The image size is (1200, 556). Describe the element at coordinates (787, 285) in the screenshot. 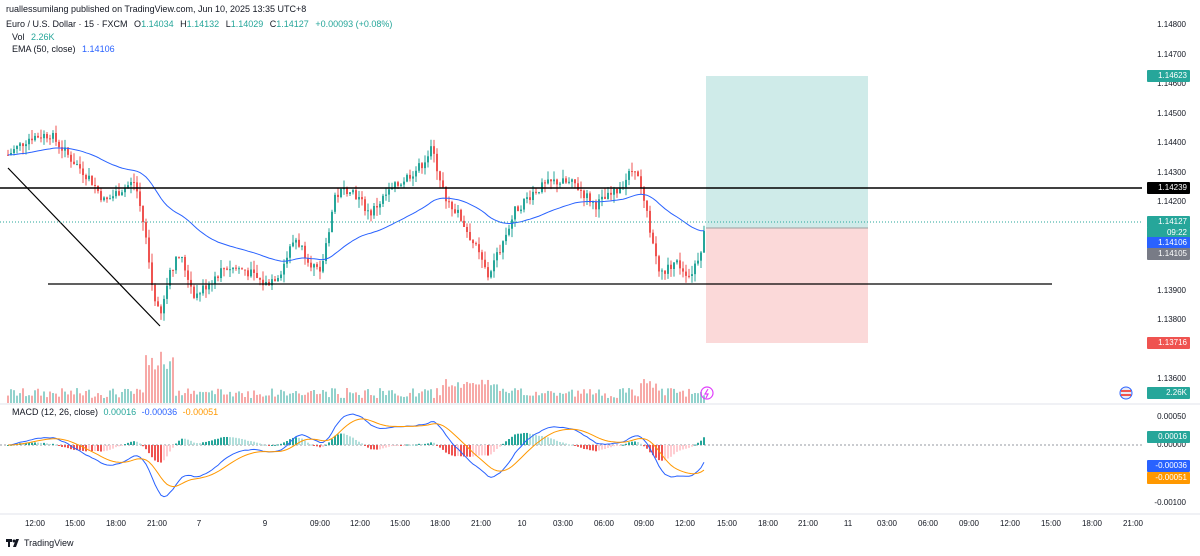

I see `stop-loss-zone` at that location.